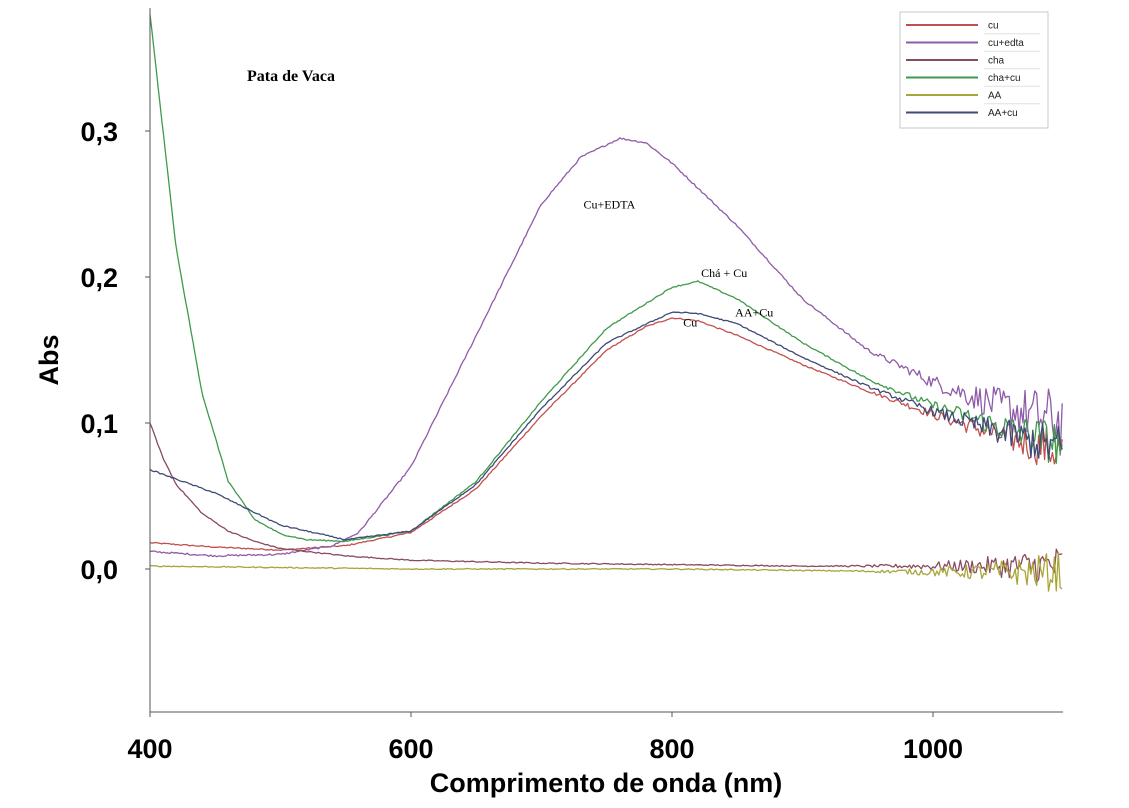  Describe the element at coordinates (99, 570) in the screenshot. I see `y-tick-label: 0,0` at that location.